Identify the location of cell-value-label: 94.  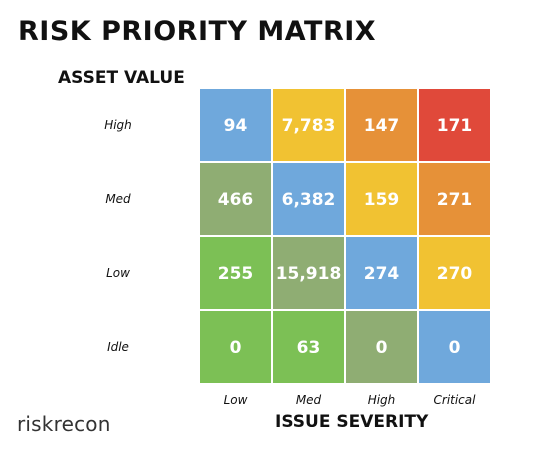
(236, 126).